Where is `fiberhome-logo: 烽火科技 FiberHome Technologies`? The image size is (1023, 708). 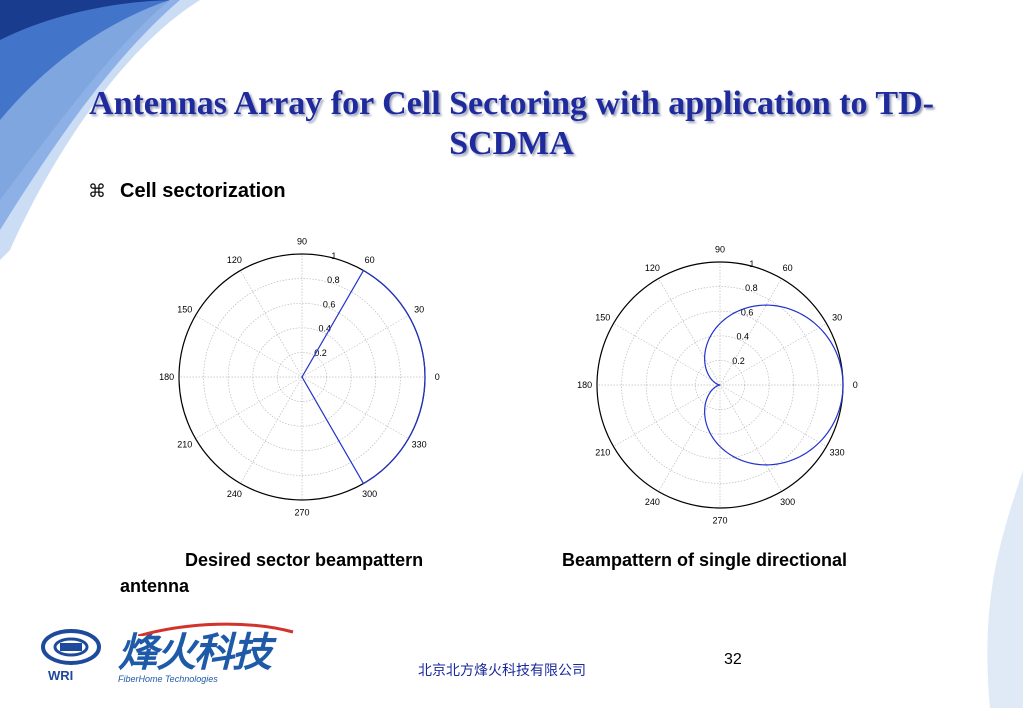
fiberhome-logo: 烽火科技 FiberHome Technologies is located at coordinates (206, 652).